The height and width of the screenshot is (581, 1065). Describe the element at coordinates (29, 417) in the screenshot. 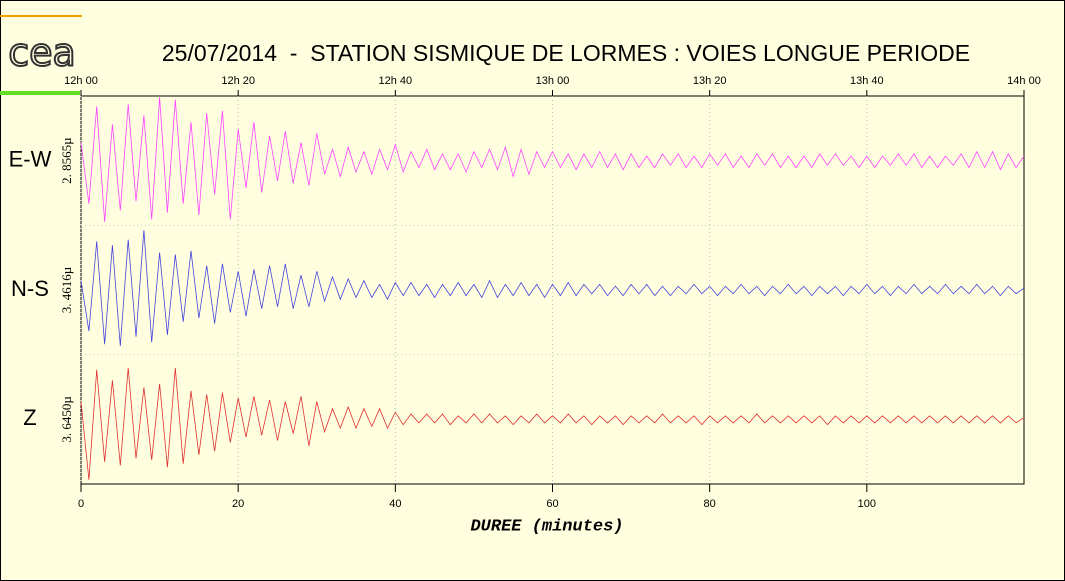

I see `channel-label: Z` at that location.